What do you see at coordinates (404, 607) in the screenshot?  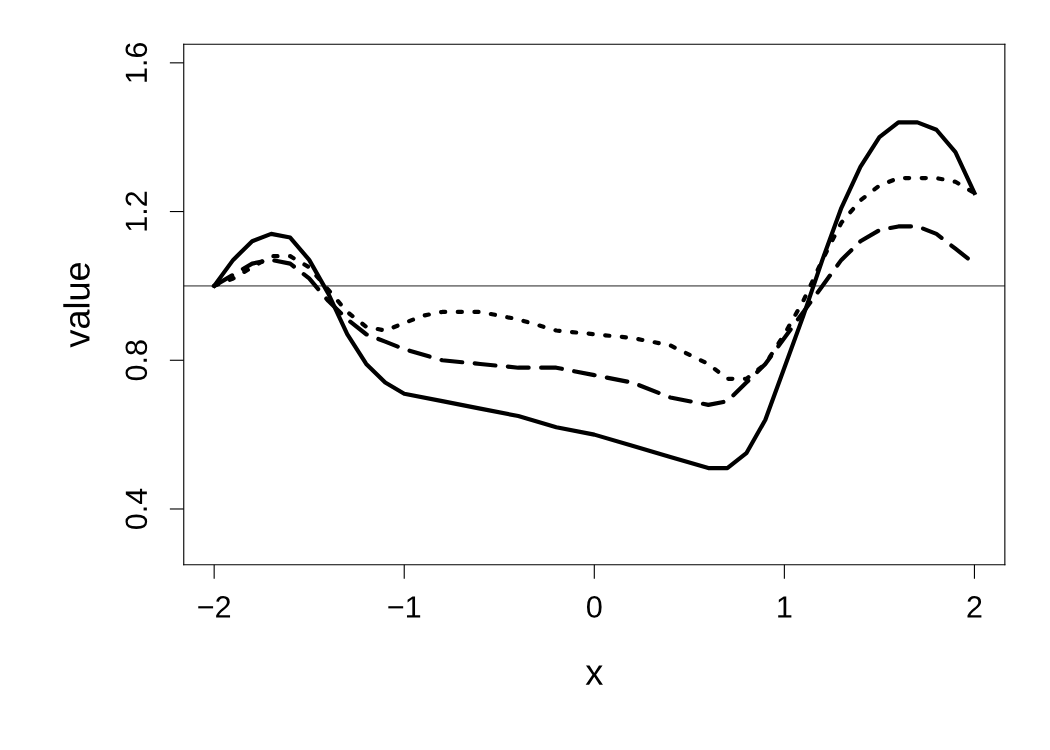 I see `x-tick-label: −1` at bounding box center [404, 607].